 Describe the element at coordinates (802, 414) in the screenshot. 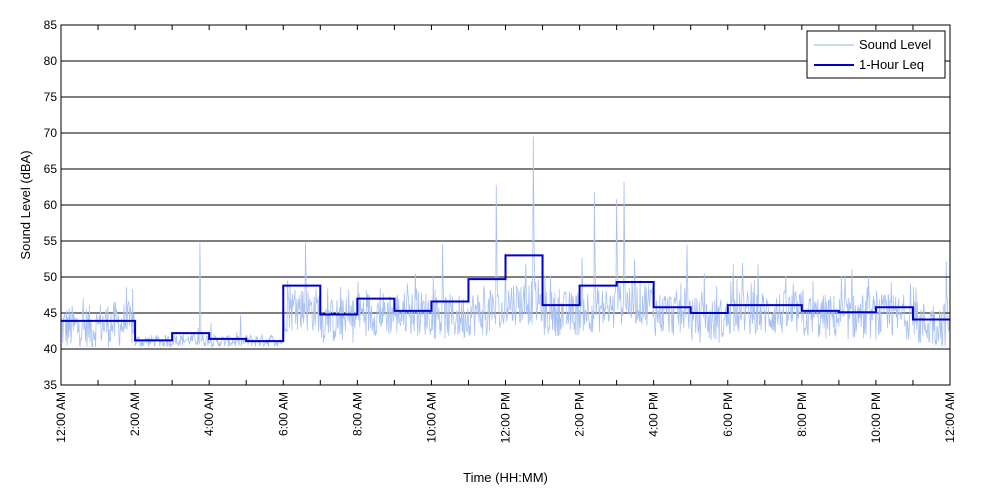

I see `x-tick-label: 8:00 PM` at that location.